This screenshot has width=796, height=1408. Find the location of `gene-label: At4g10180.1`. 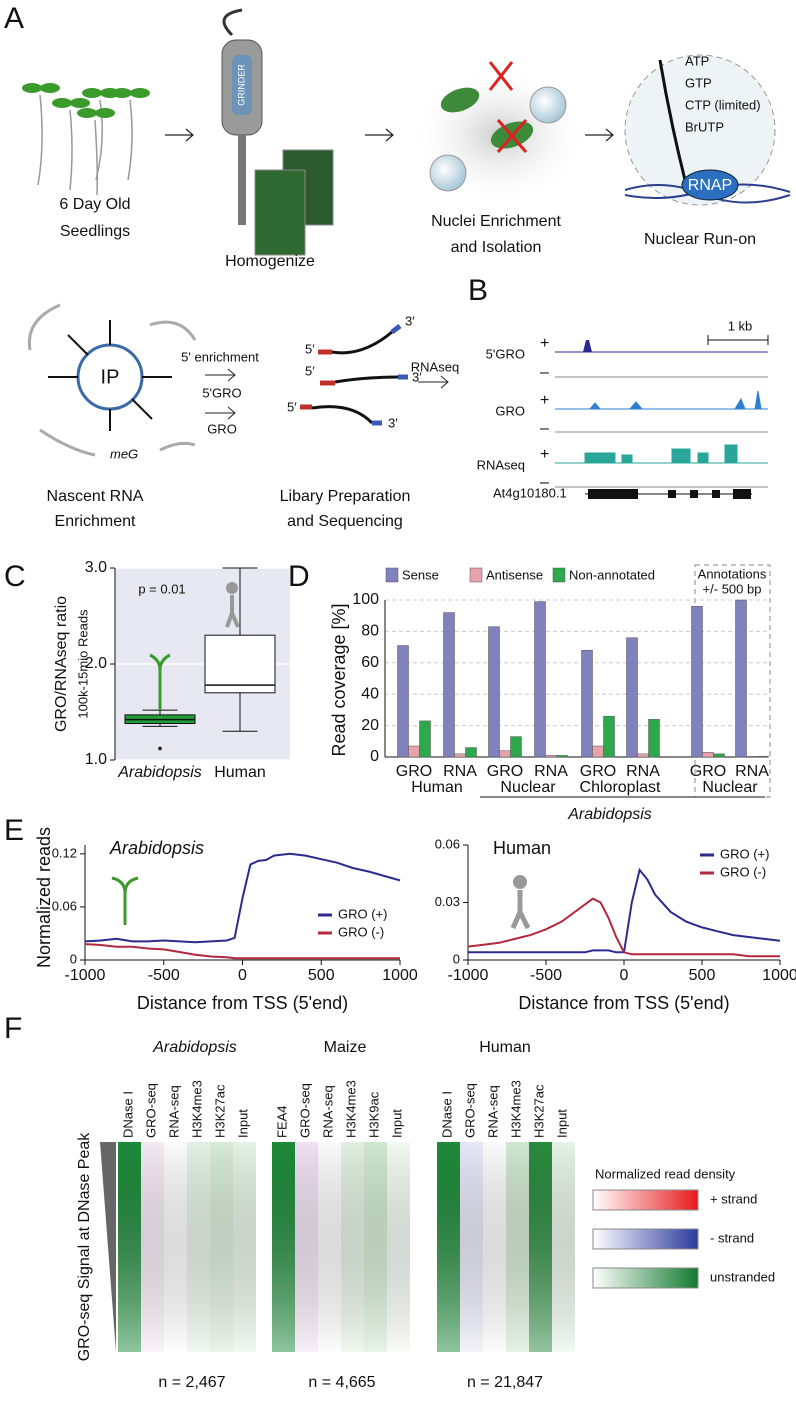

gene-label: At4g10180.1 is located at coordinates (530, 492).